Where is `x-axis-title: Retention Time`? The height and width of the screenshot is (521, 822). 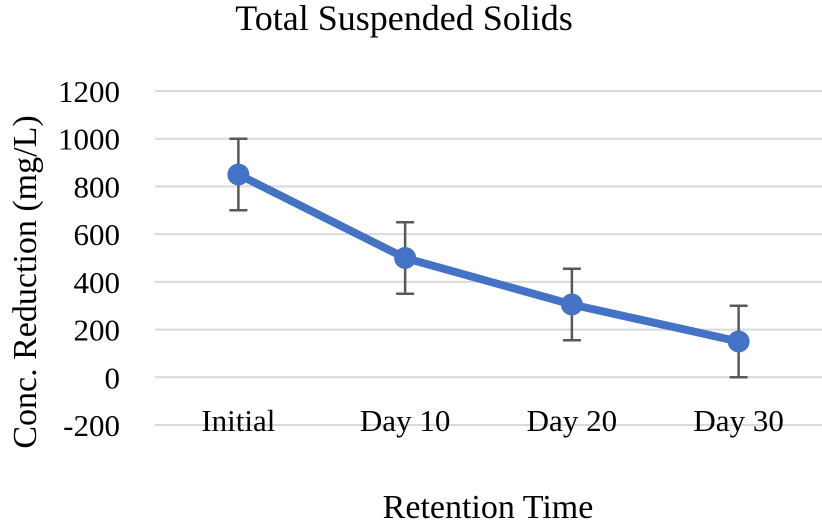 x-axis-title: Retention Time is located at coordinates (488, 505).